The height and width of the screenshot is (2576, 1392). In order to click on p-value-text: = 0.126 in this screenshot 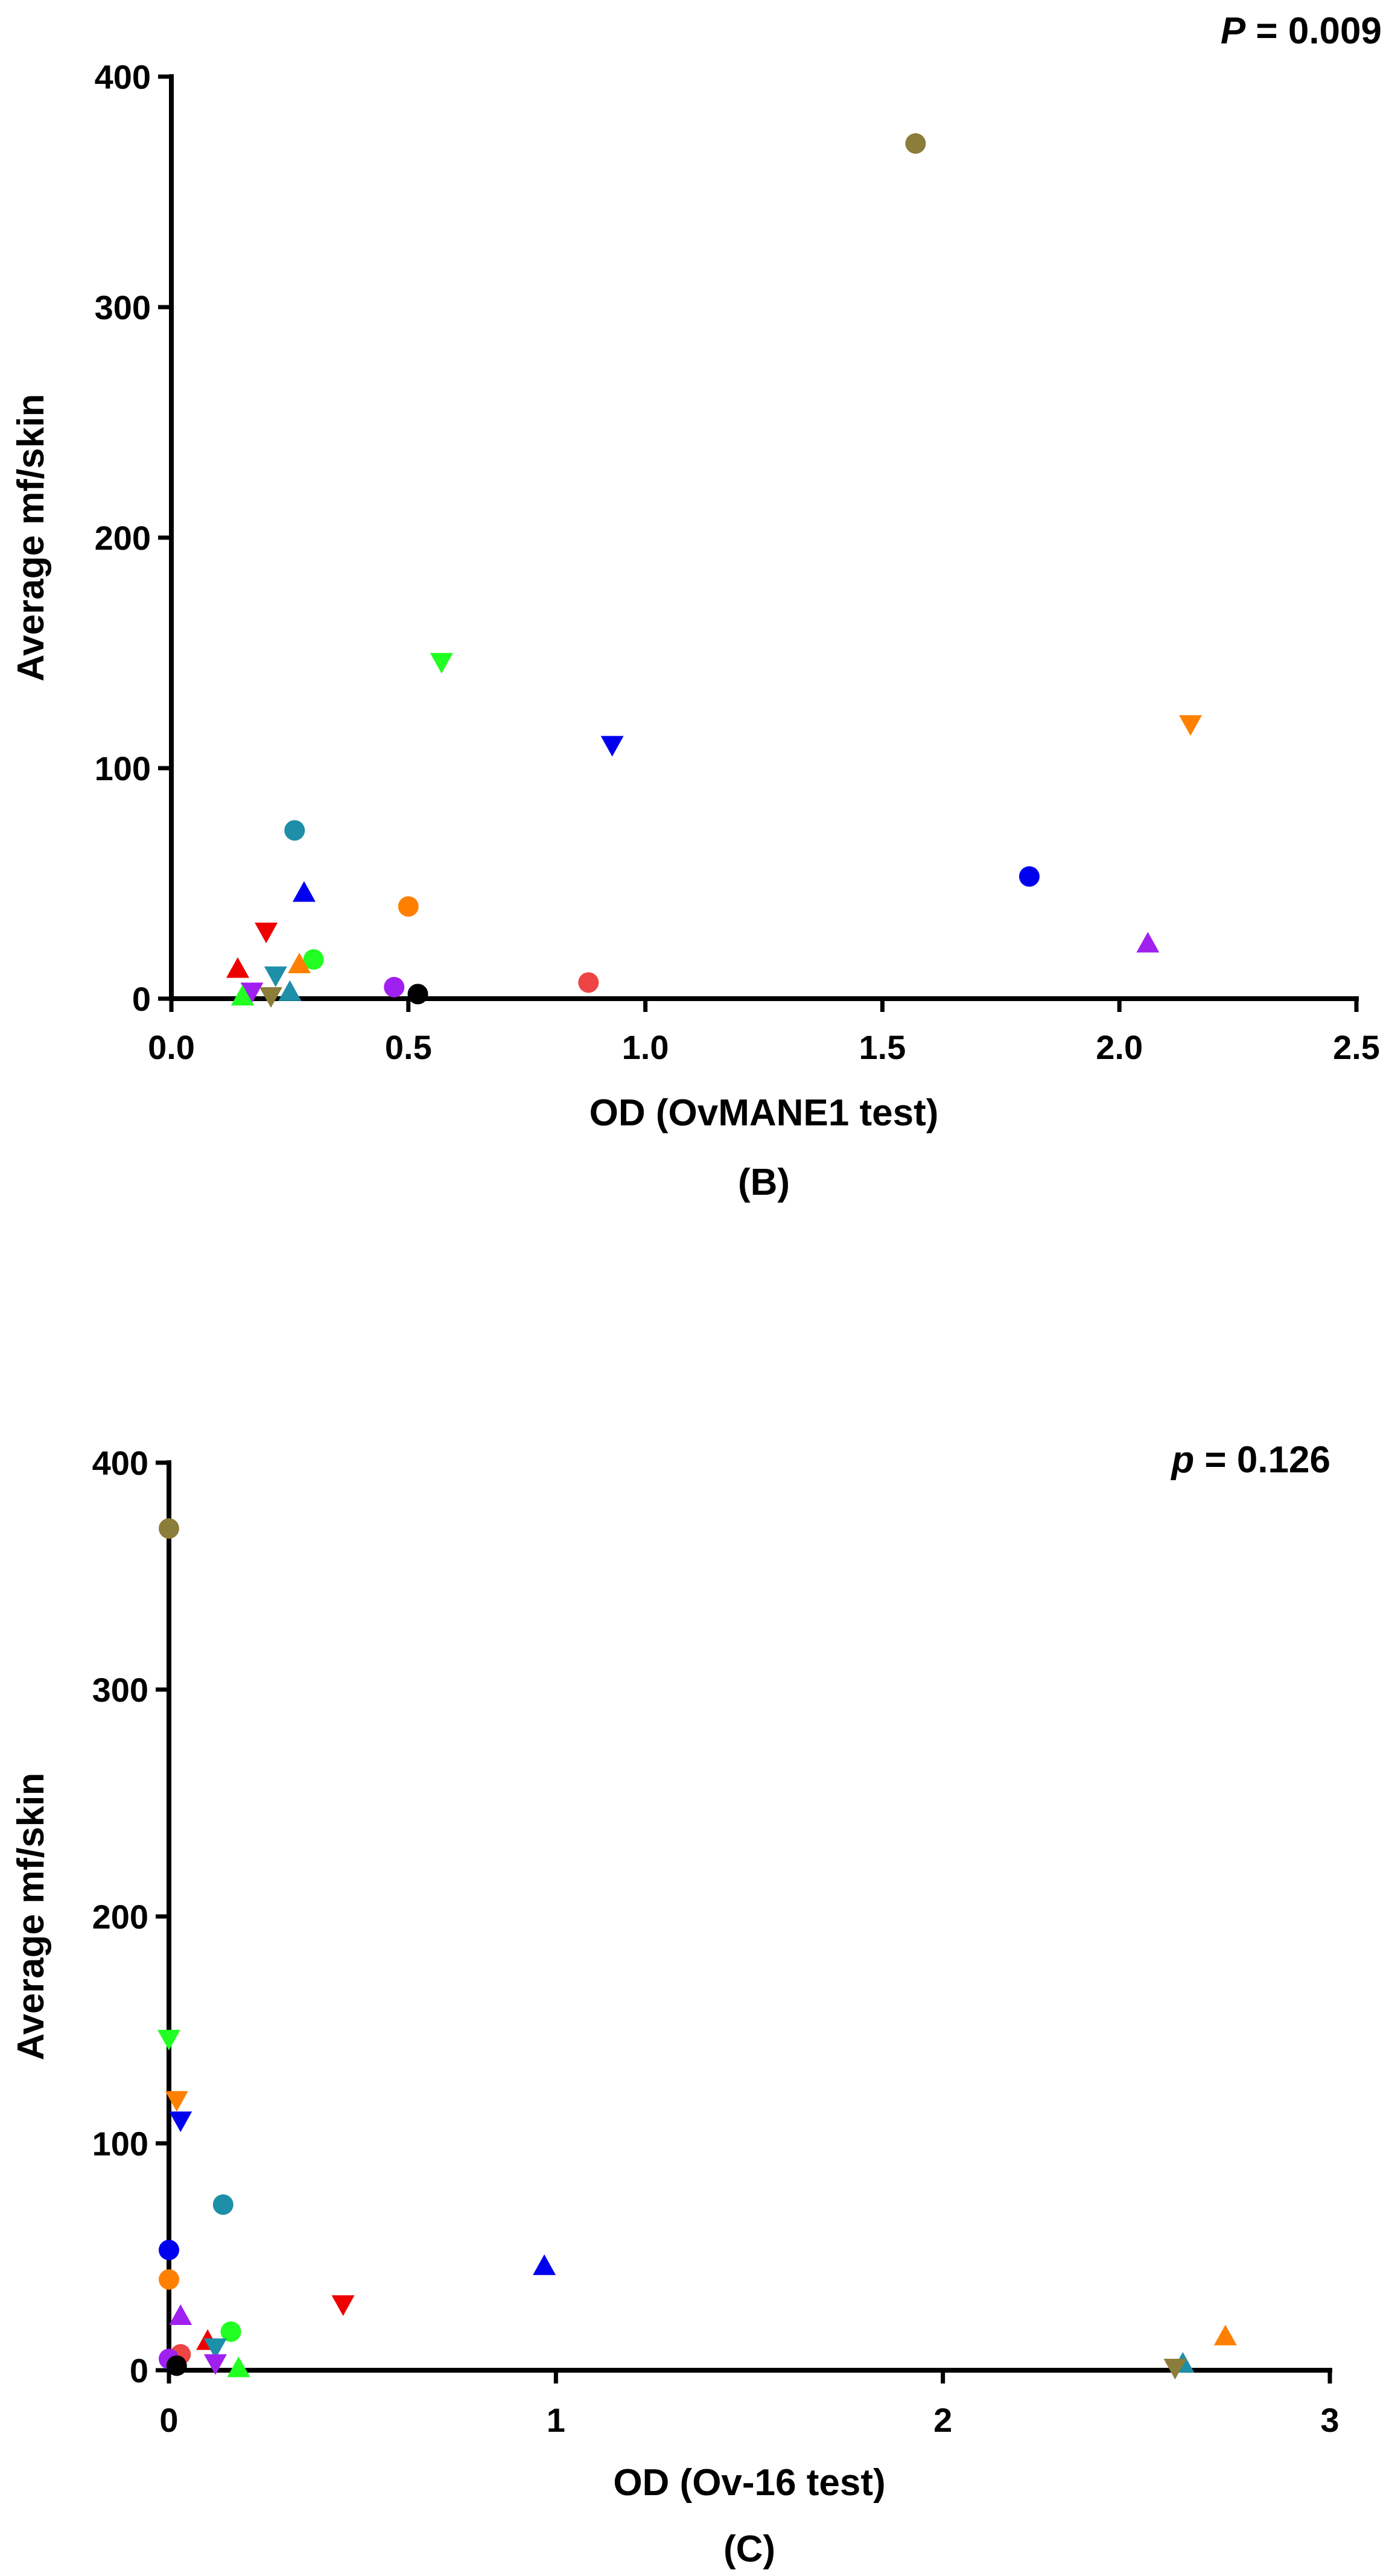, I will do `click(1262, 1460)`.